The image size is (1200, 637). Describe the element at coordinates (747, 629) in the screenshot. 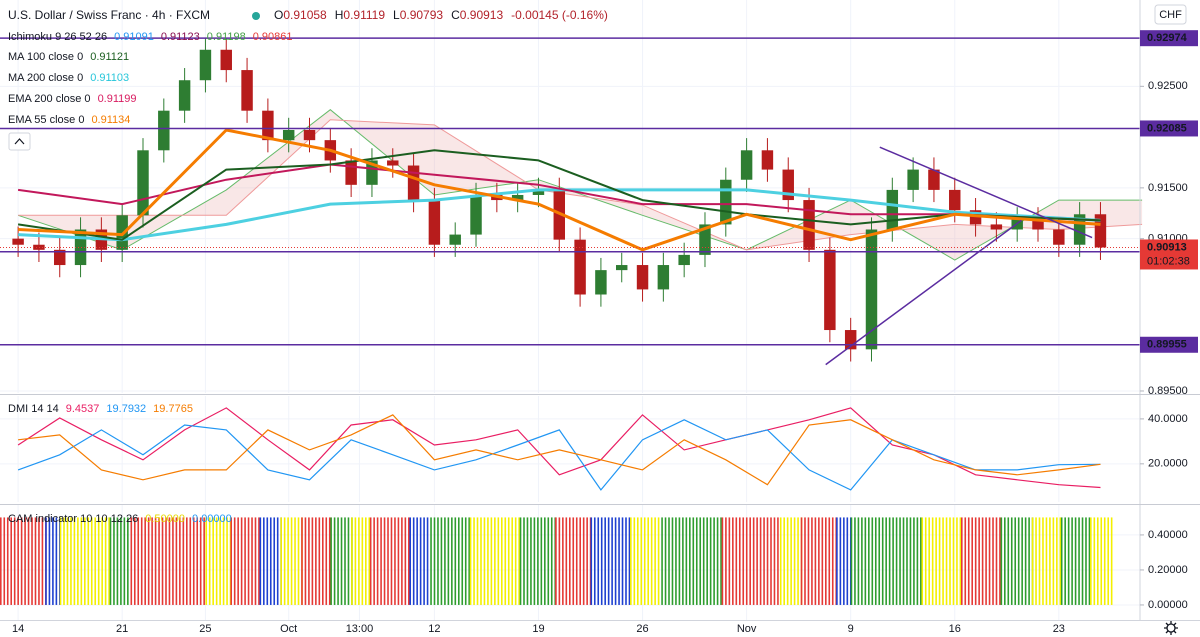

I see `x-tick-label: Nov` at that location.